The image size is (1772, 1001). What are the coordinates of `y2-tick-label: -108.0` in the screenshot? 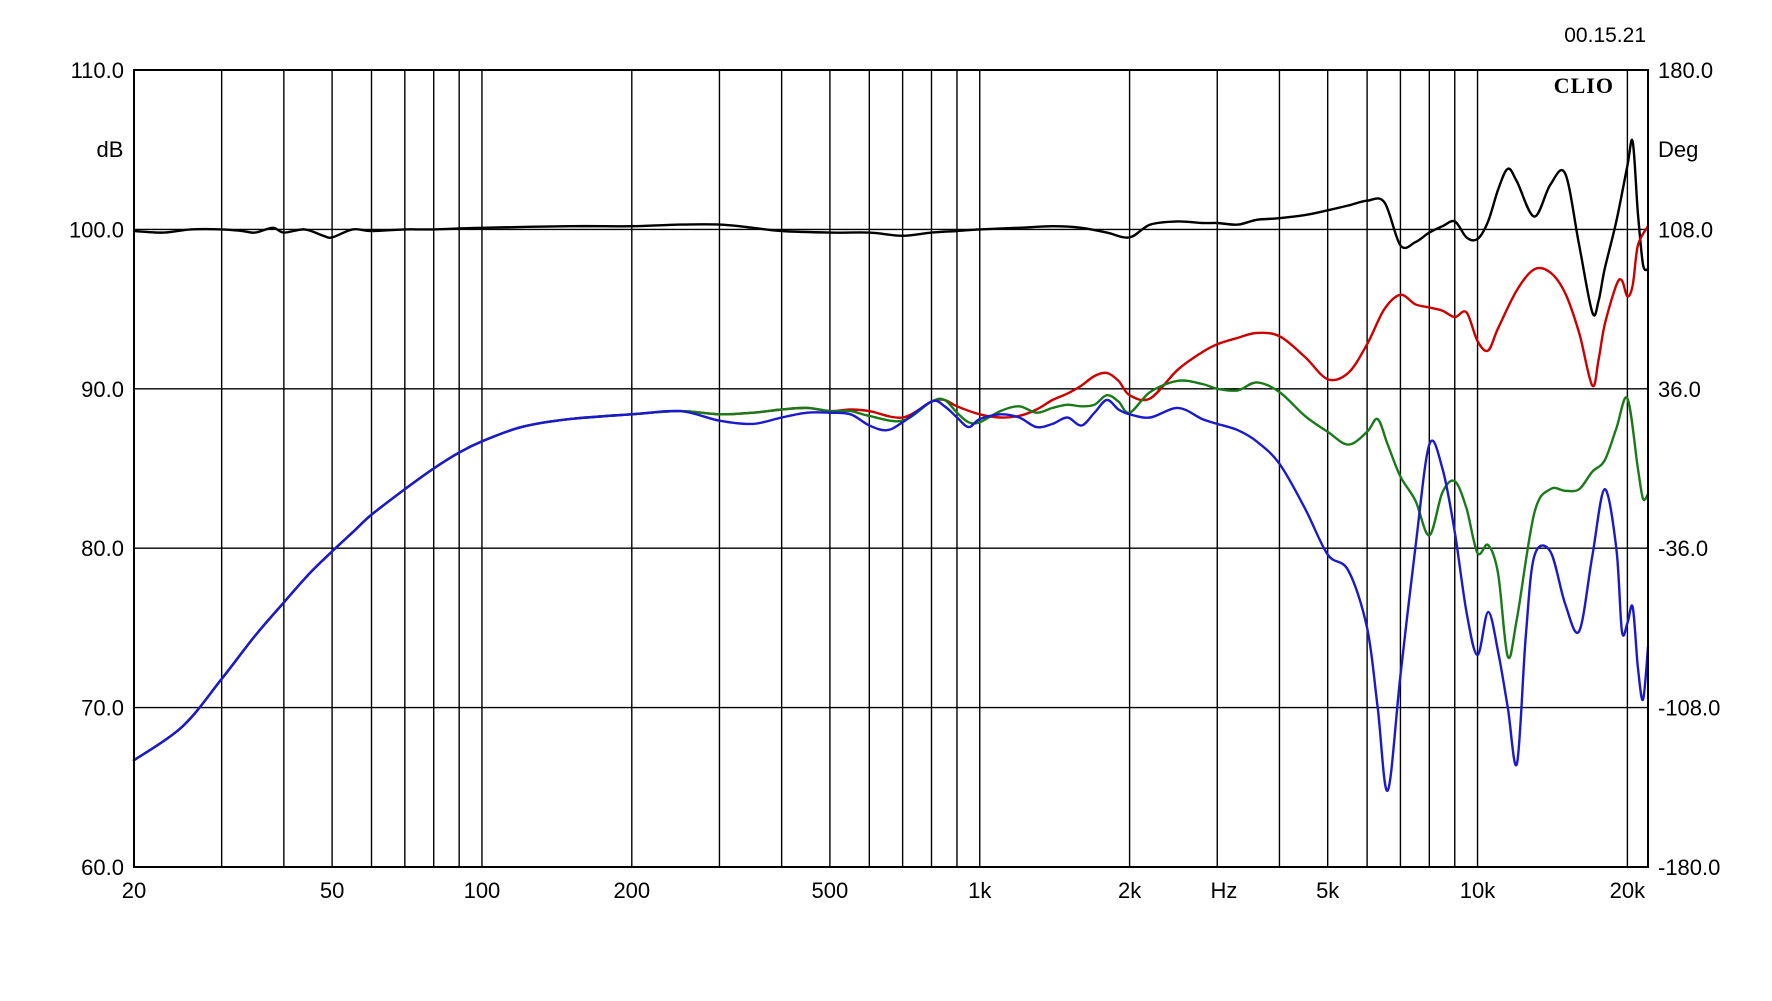 It's located at (1689, 708).